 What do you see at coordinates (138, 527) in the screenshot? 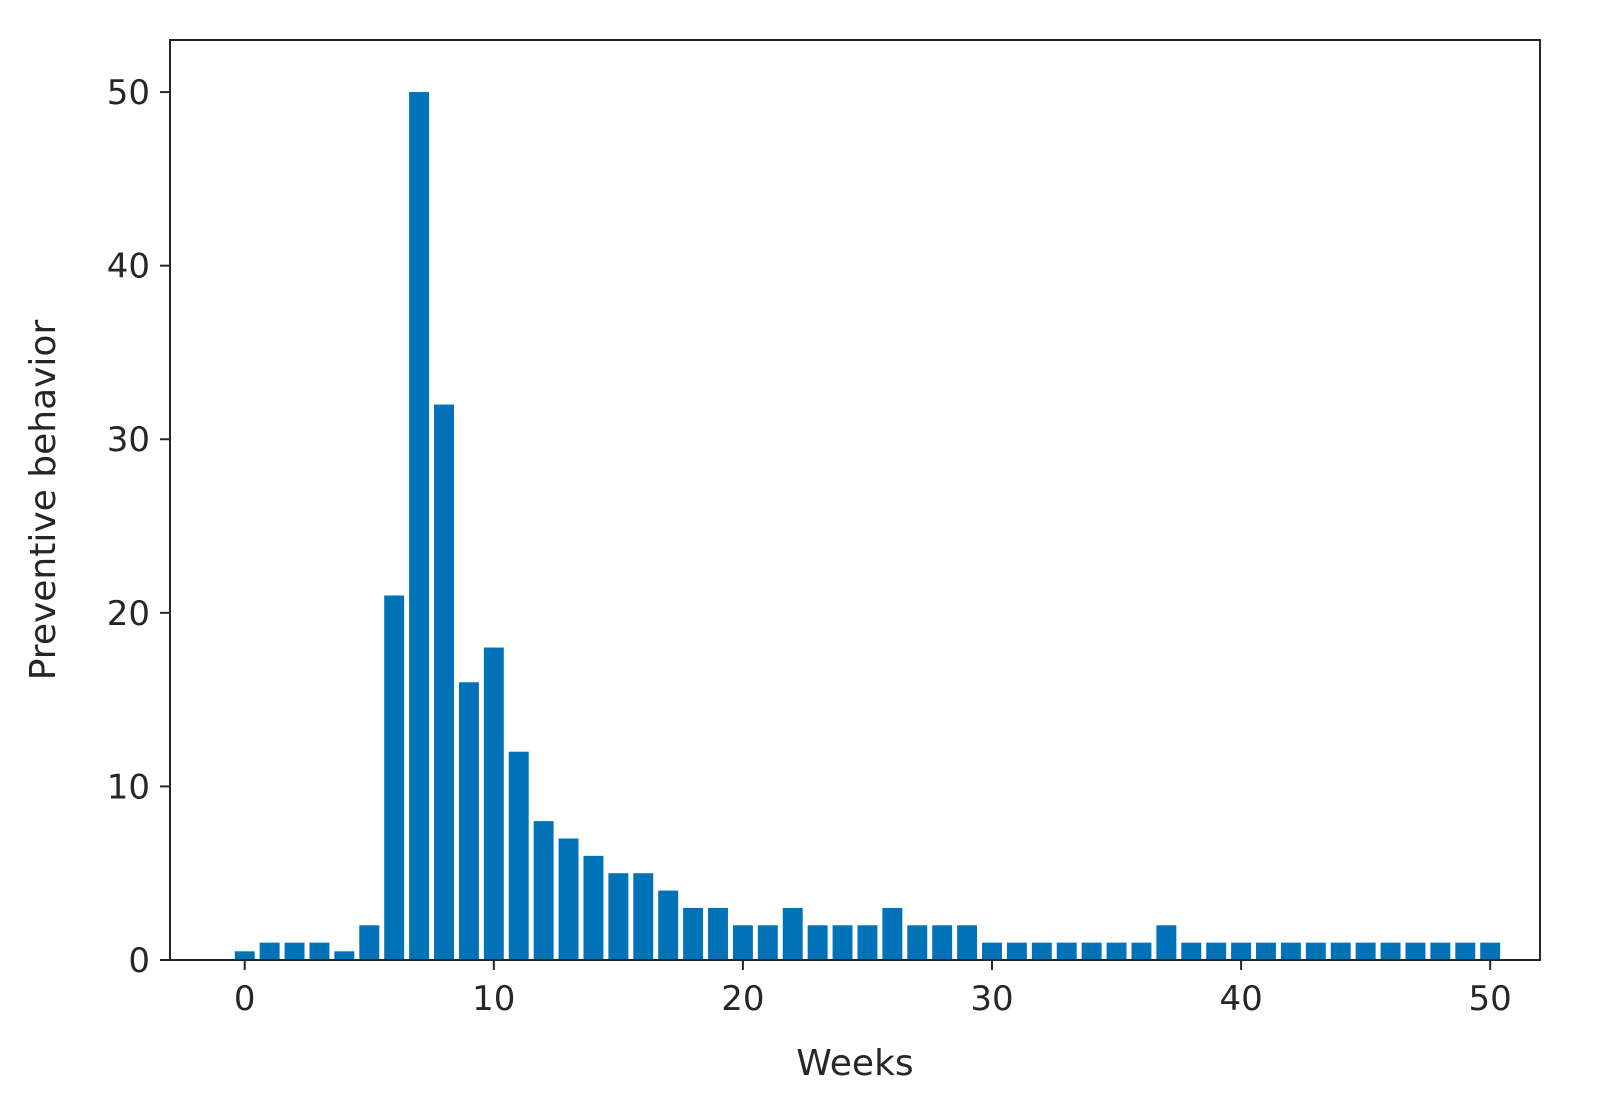
I see `y-axis-ticks: 0 10 20 30 40 50` at bounding box center [138, 527].